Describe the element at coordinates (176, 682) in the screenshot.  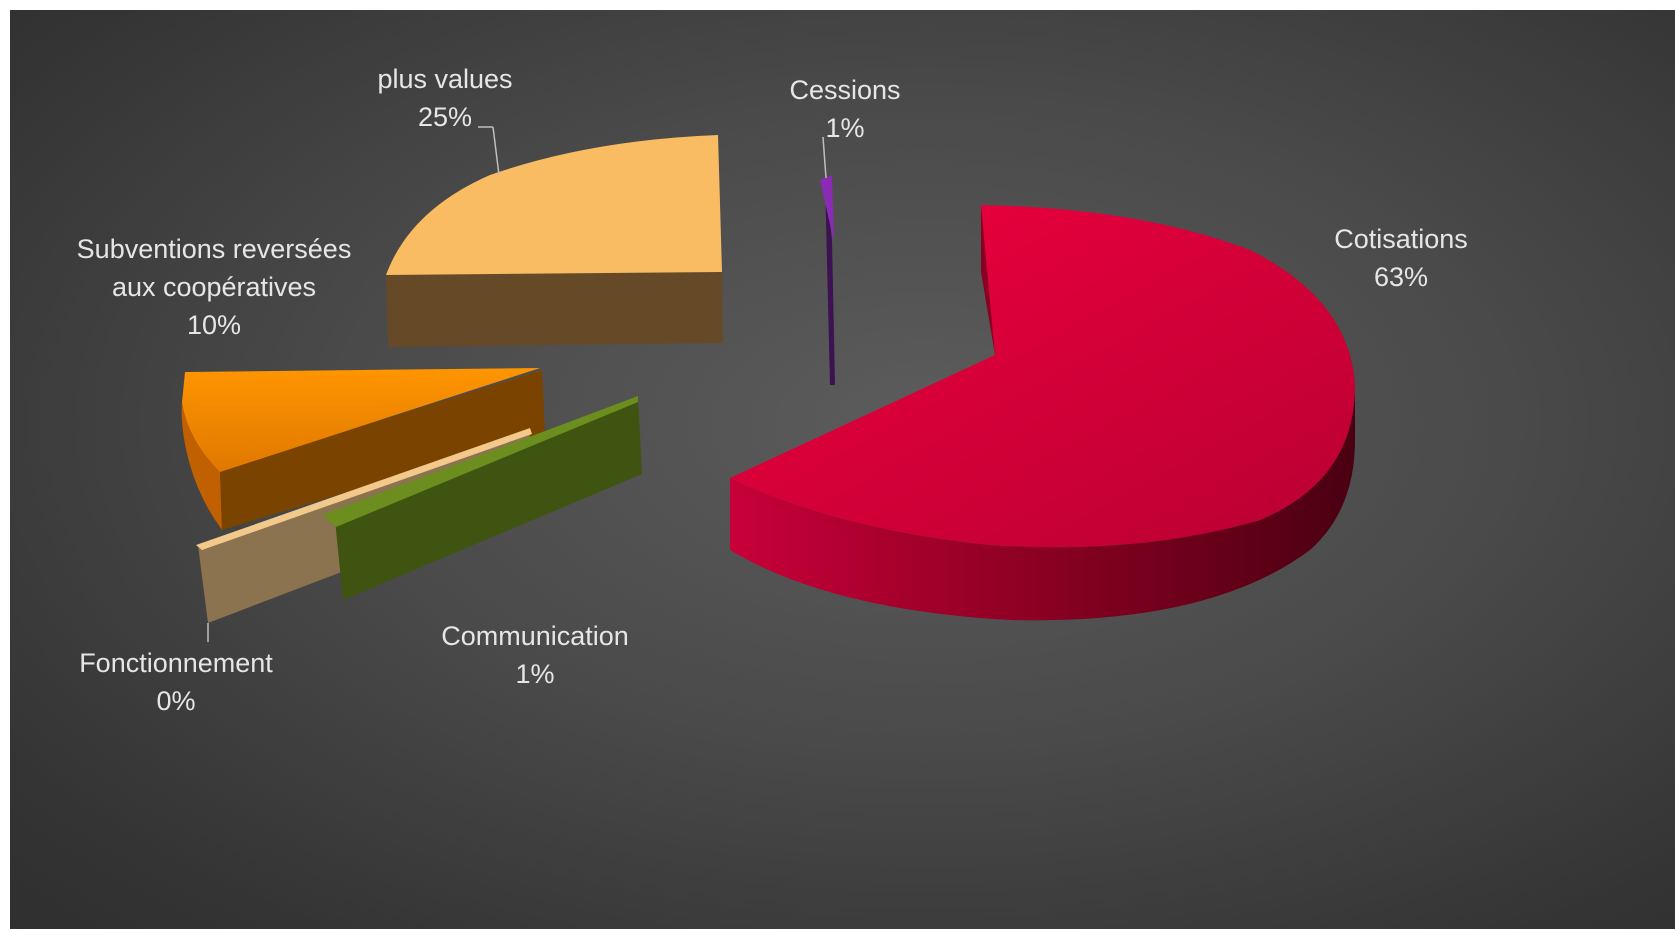
I see `label-fonctionnement: Fonctionnement 0%` at that location.